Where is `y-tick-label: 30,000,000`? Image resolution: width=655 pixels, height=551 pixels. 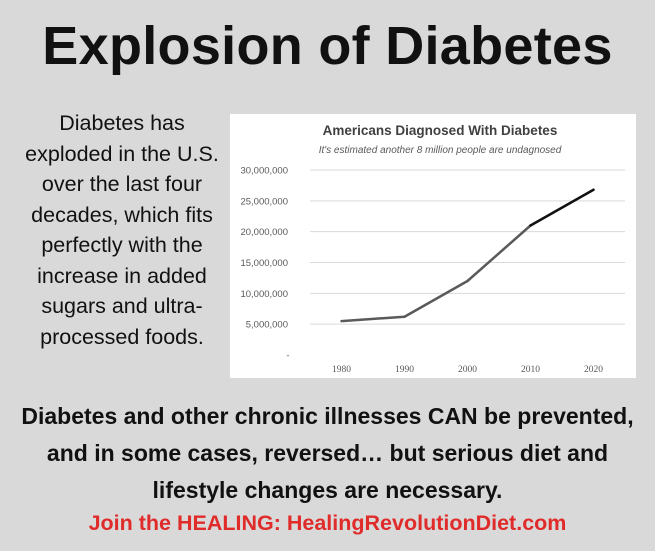
y-tick-label: 30,000,000 is located at coordinates (264, 171).